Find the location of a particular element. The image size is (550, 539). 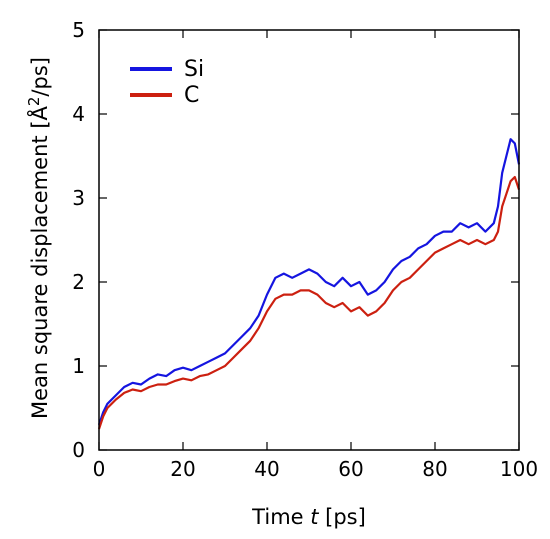

x-tick-label: 100 is located at coordinates (519, 469).